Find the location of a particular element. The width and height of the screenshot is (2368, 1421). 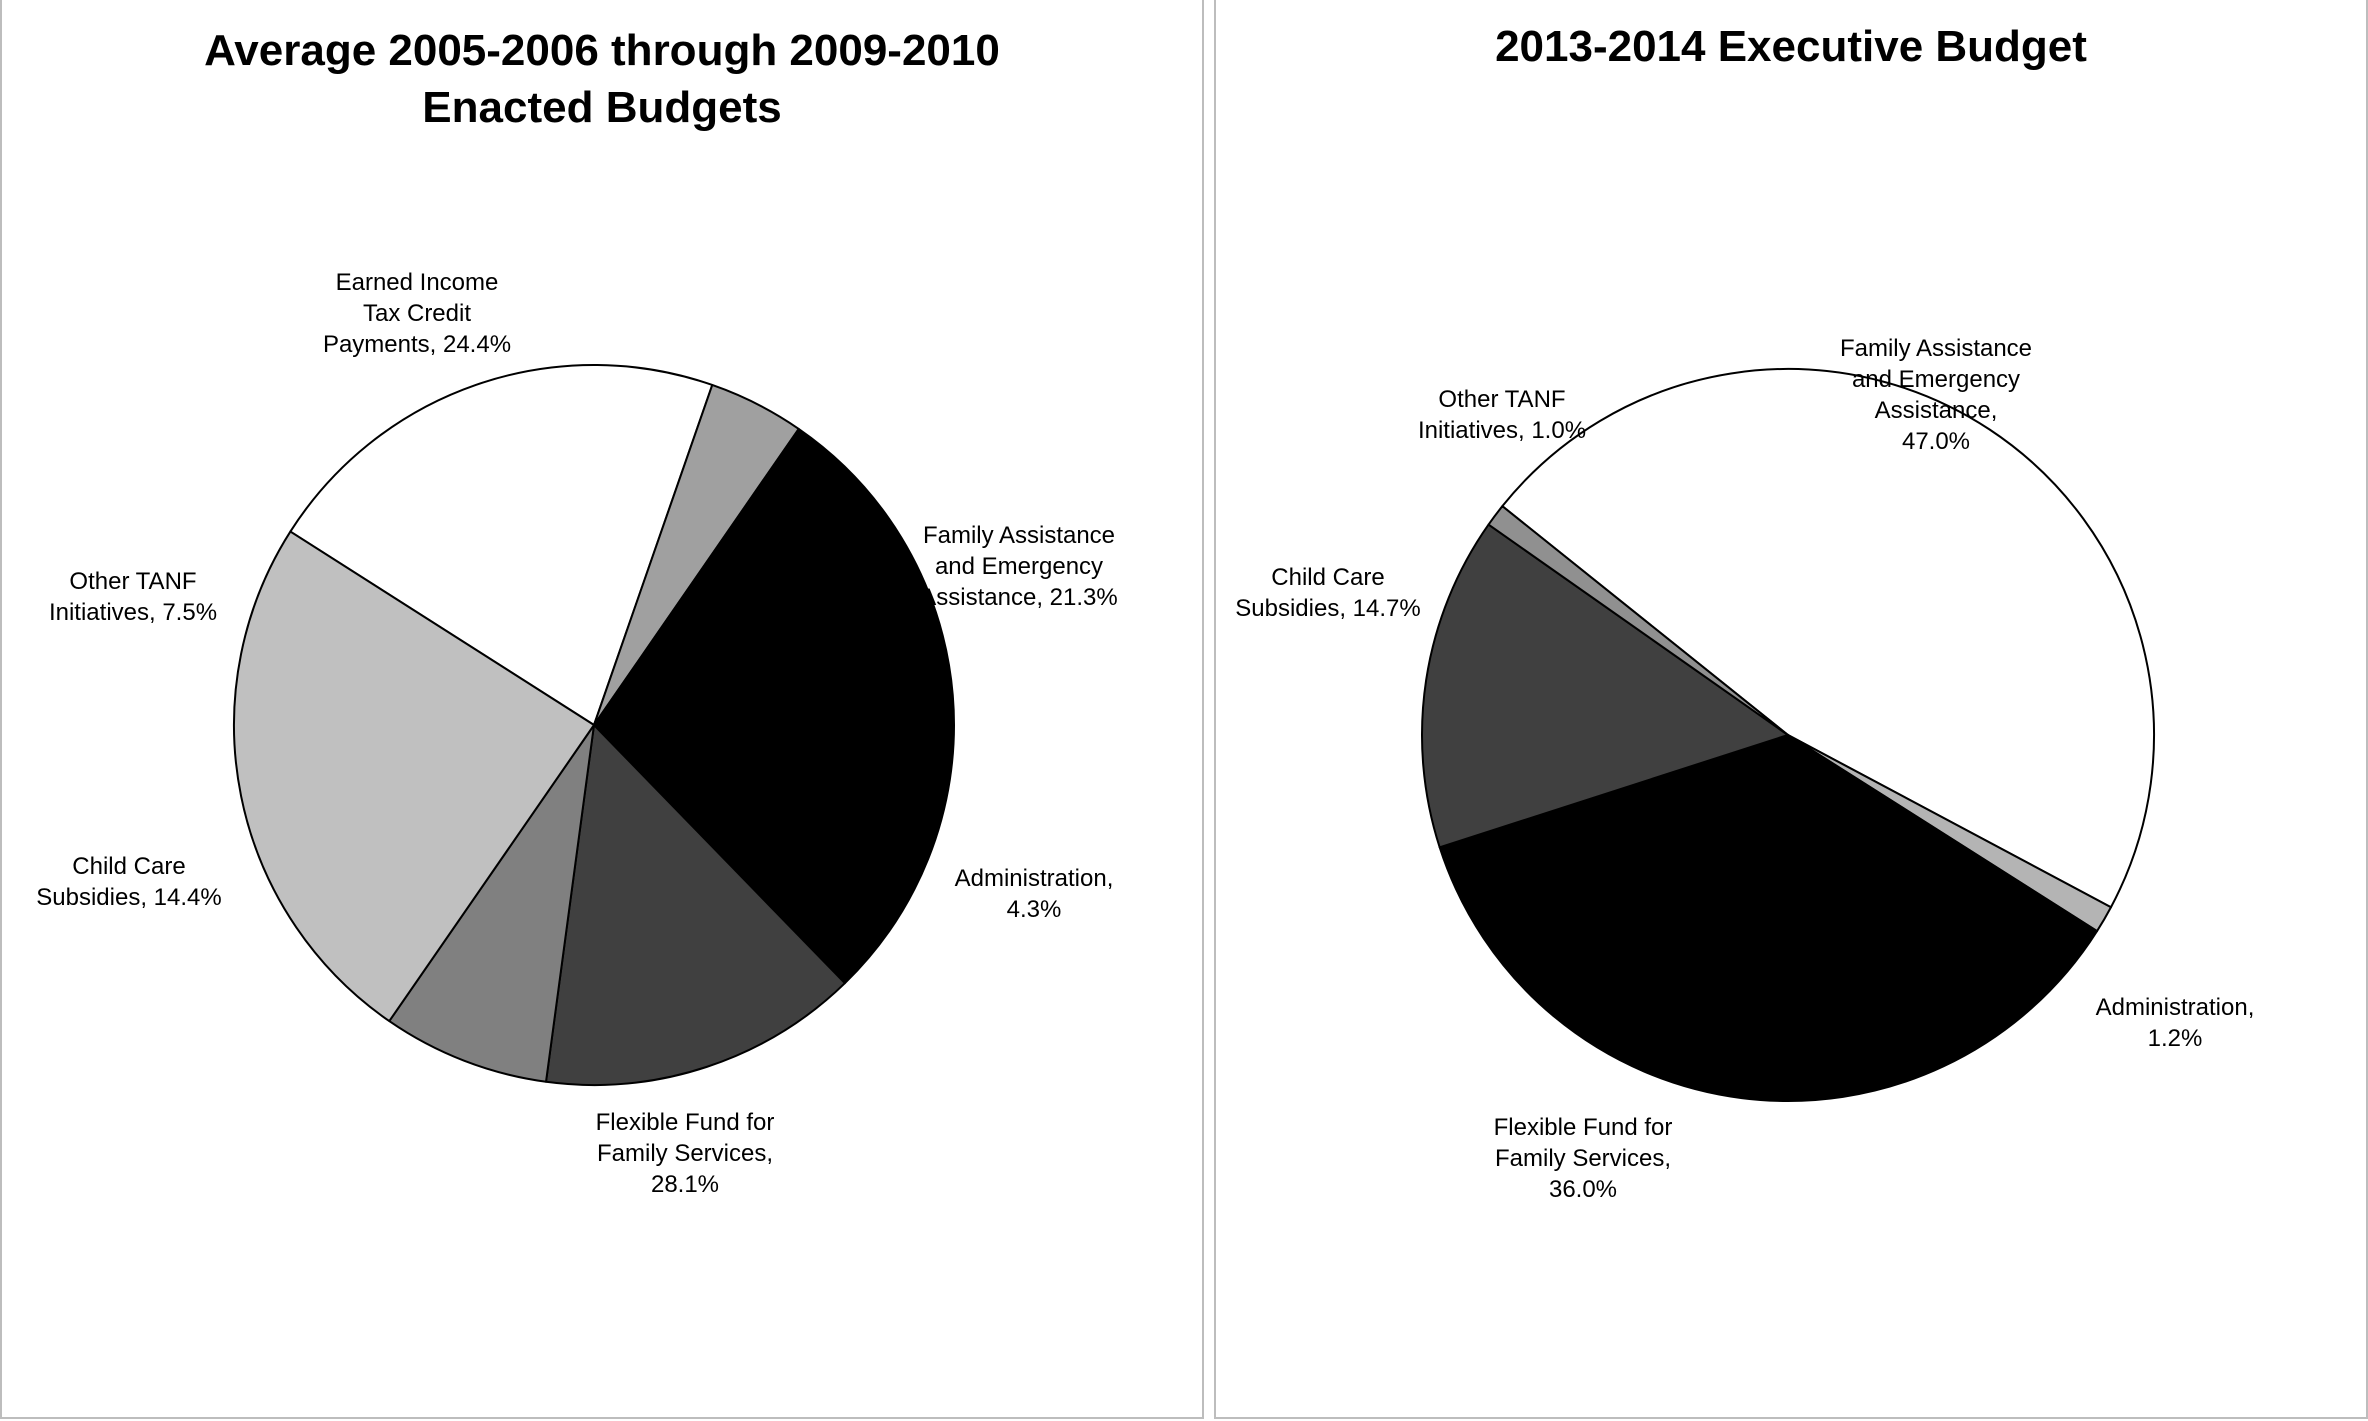

slice-label-line: 4.3% is located at coordinates (1034, 909).